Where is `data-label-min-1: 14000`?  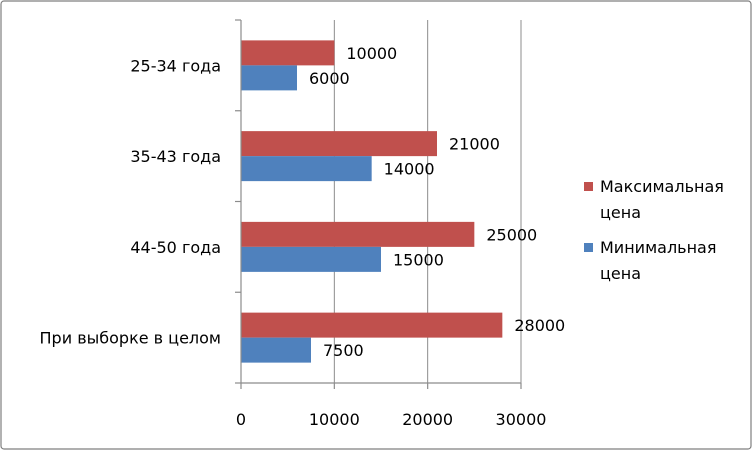
data-label-min-1: 14000 is located at coordinates (409, 169).